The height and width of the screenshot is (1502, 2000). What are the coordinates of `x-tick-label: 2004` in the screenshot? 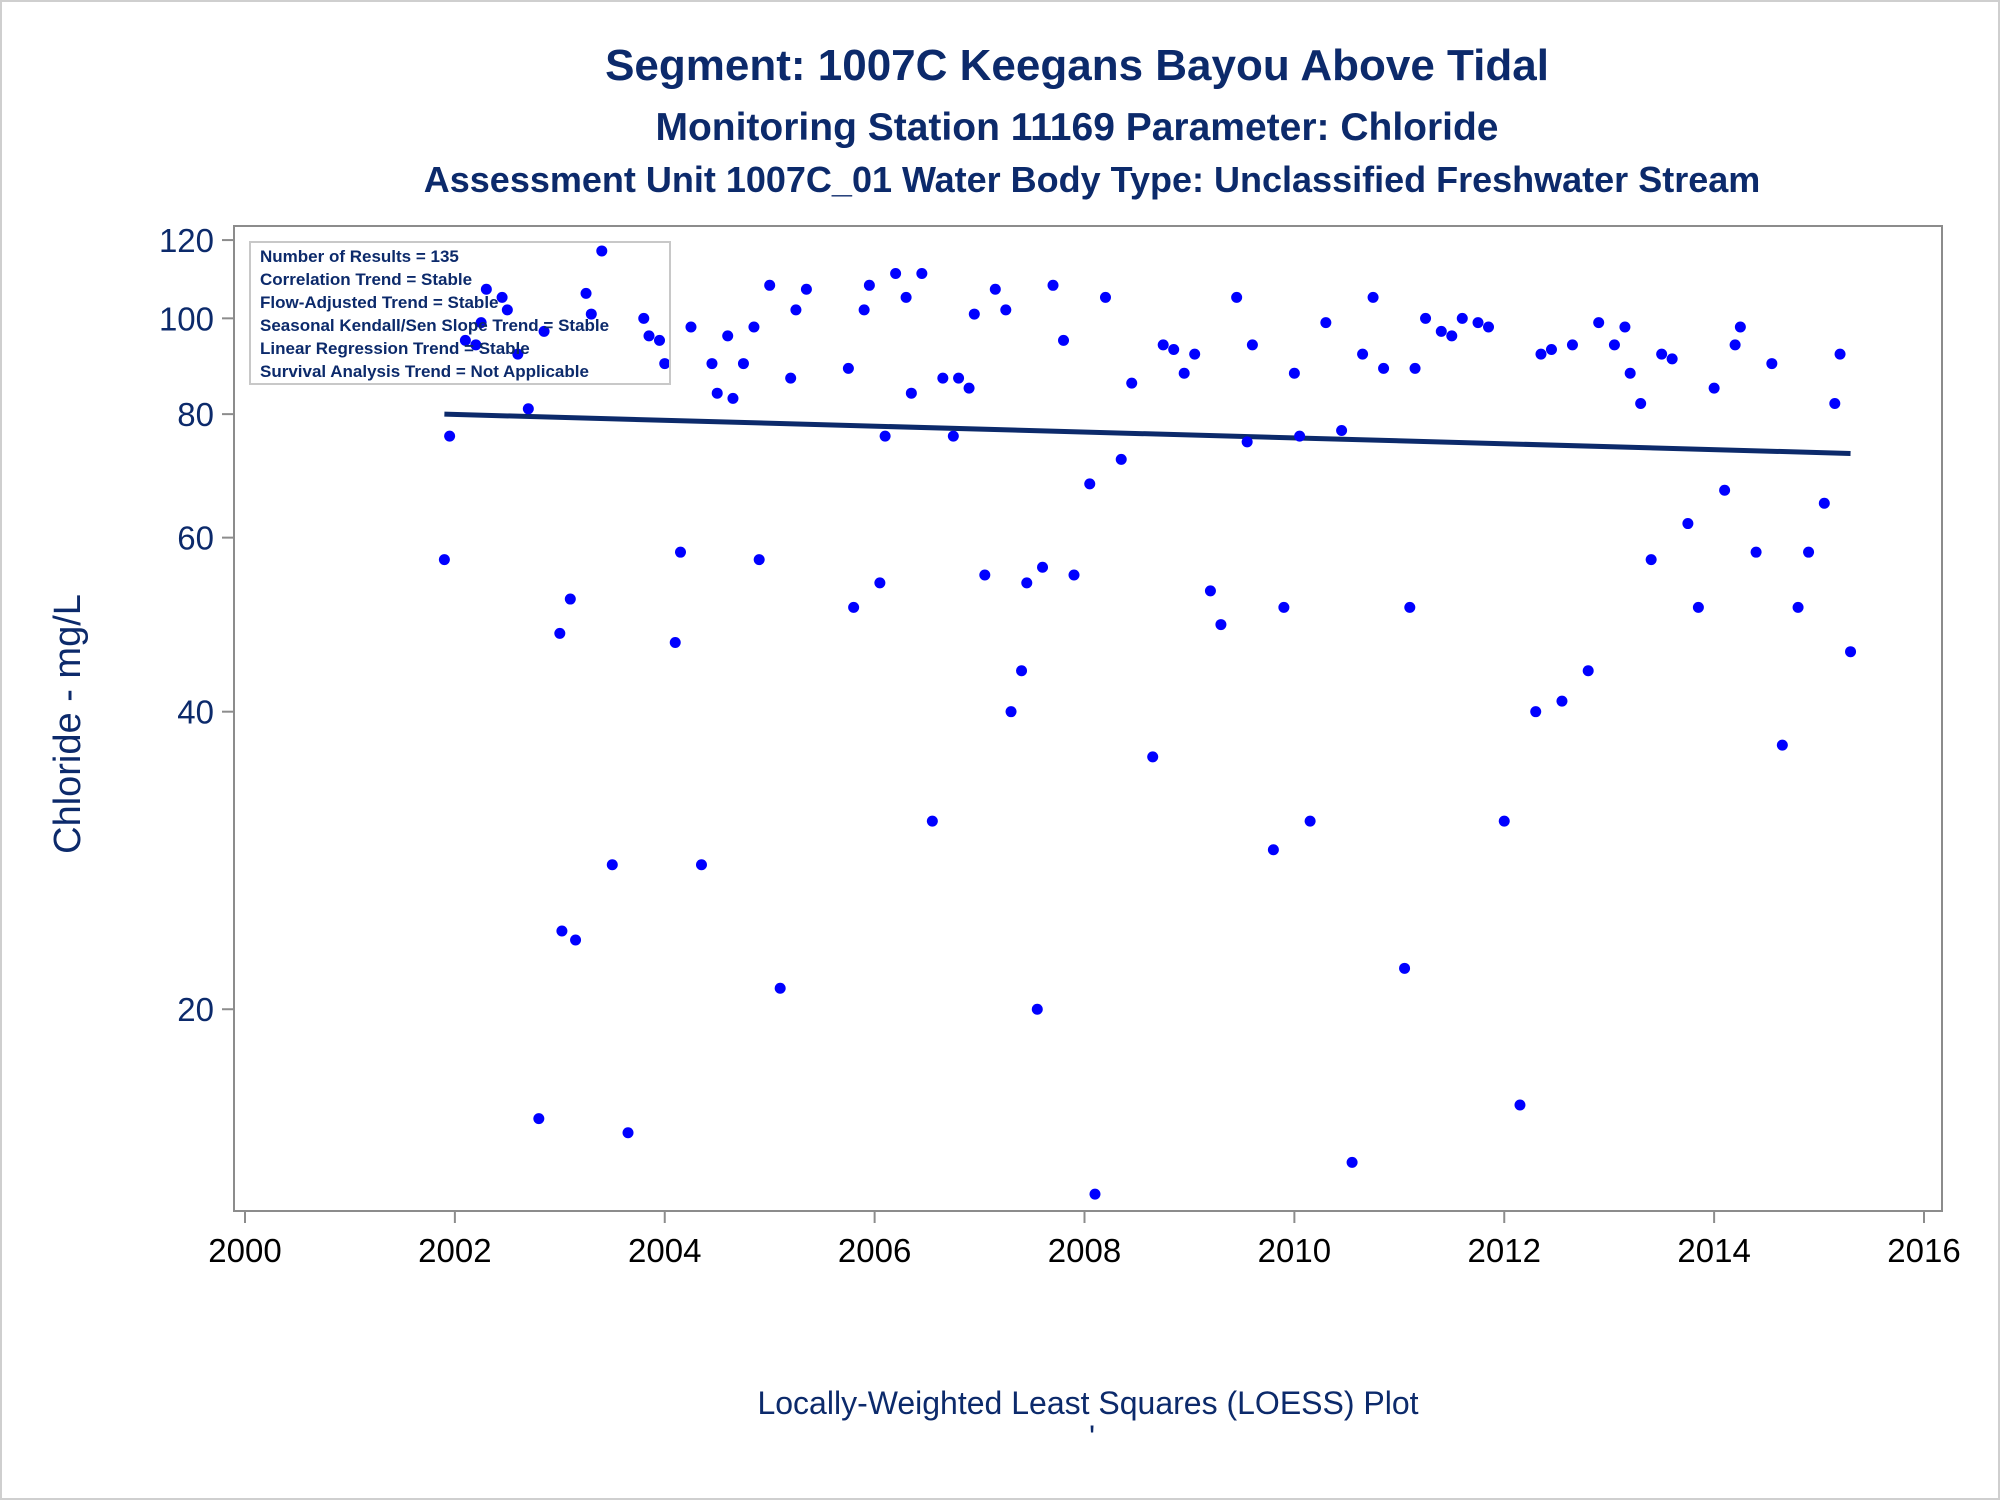 It's located at (664, 1250).